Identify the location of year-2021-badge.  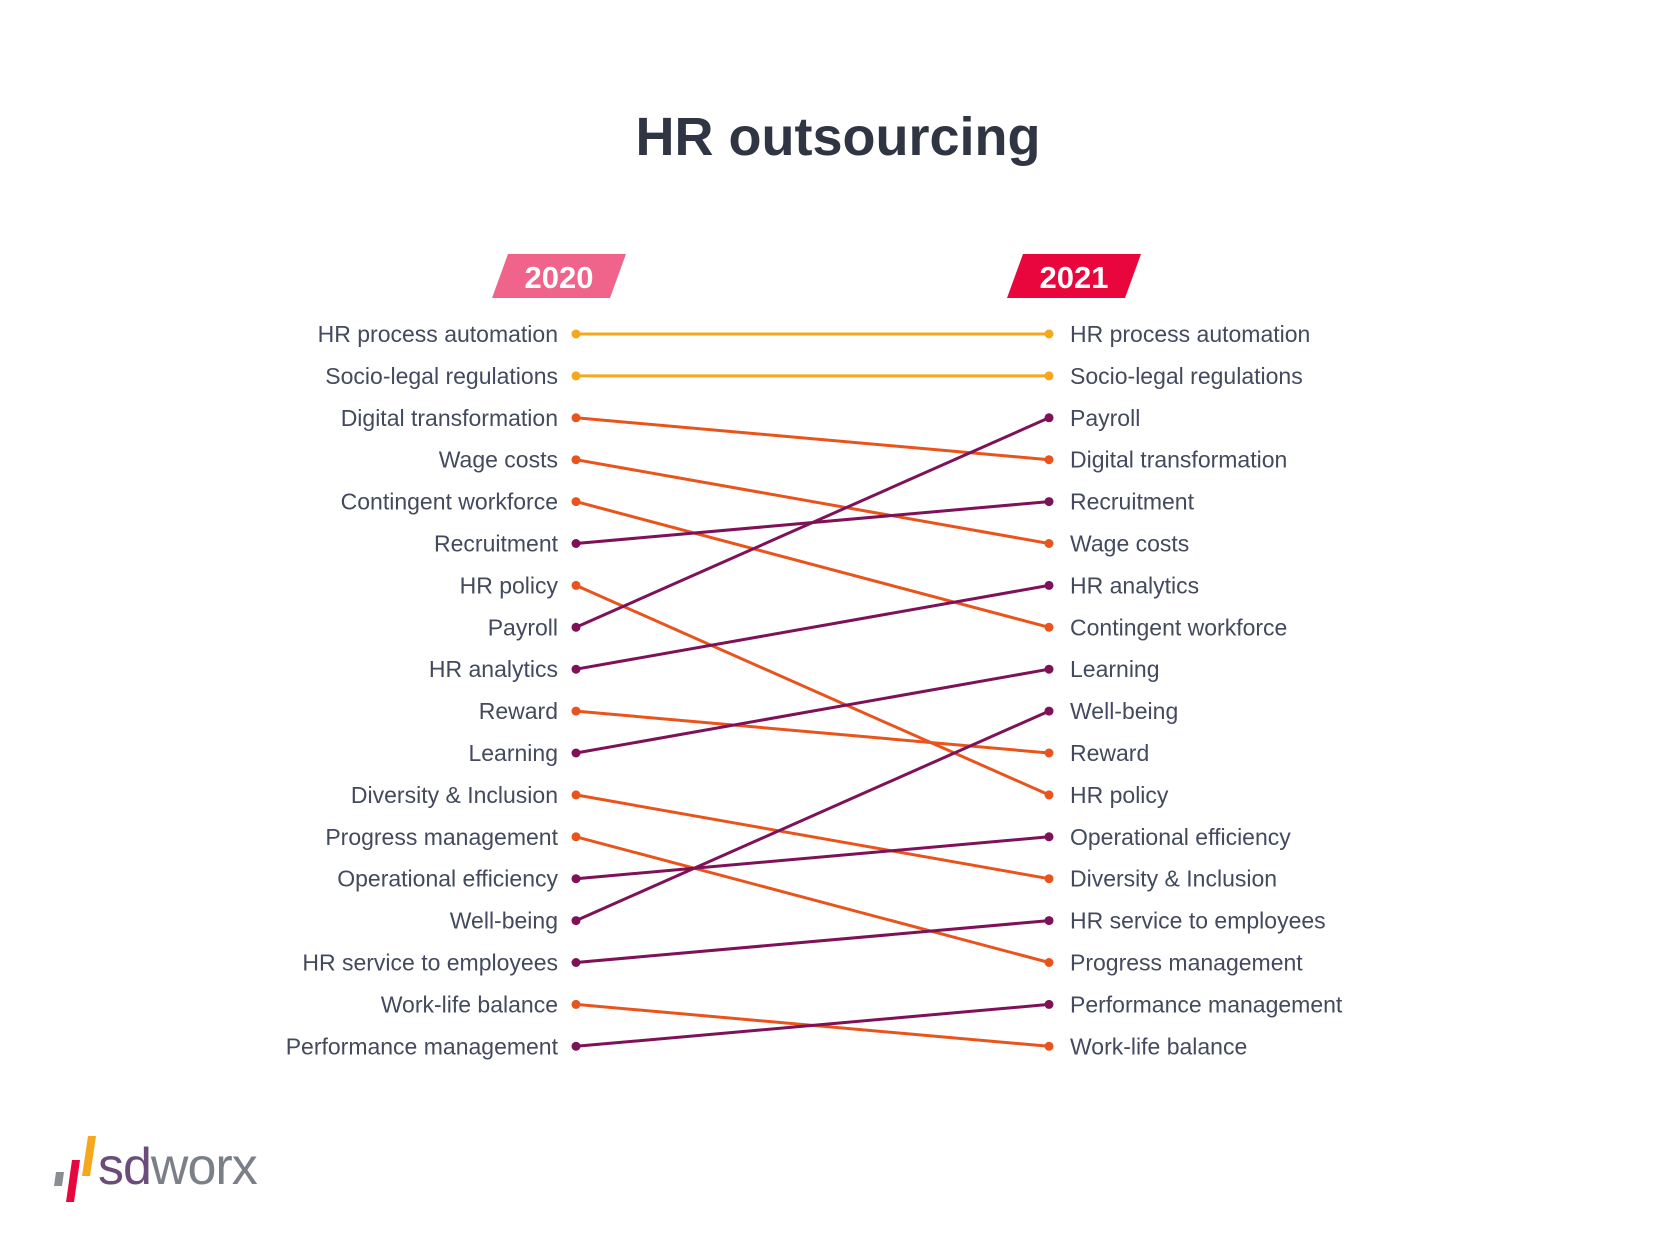
(1074, 276).